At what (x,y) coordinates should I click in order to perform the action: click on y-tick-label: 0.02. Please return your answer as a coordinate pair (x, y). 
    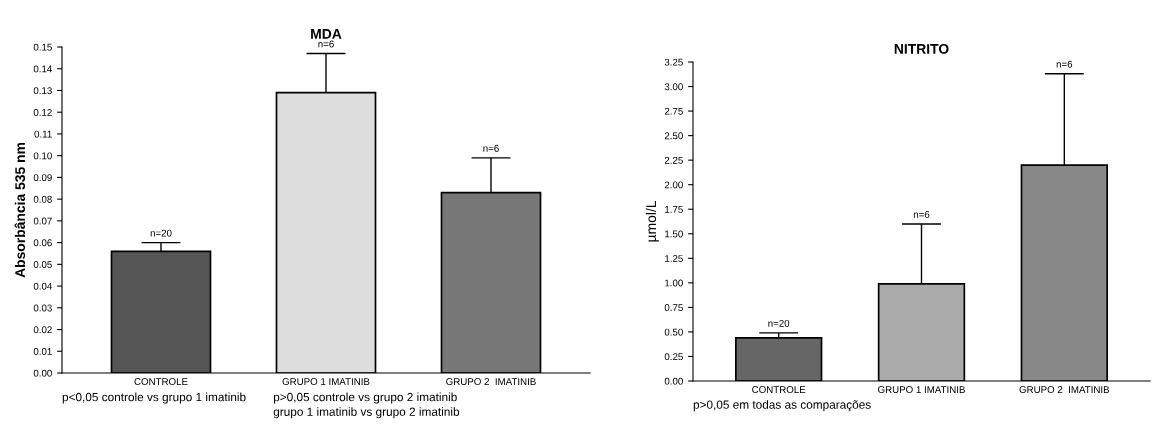
    Looking at the image, I should click on (42, 330).